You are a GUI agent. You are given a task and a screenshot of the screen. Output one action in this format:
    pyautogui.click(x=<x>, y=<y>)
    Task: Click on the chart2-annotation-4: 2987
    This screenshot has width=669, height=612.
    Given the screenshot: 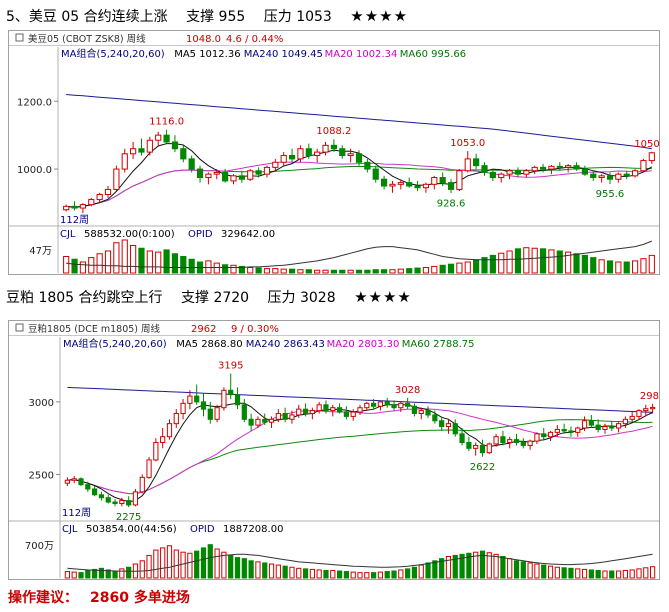 What is the action you would take?
    pyautogui.click(x=650, y=396)
    